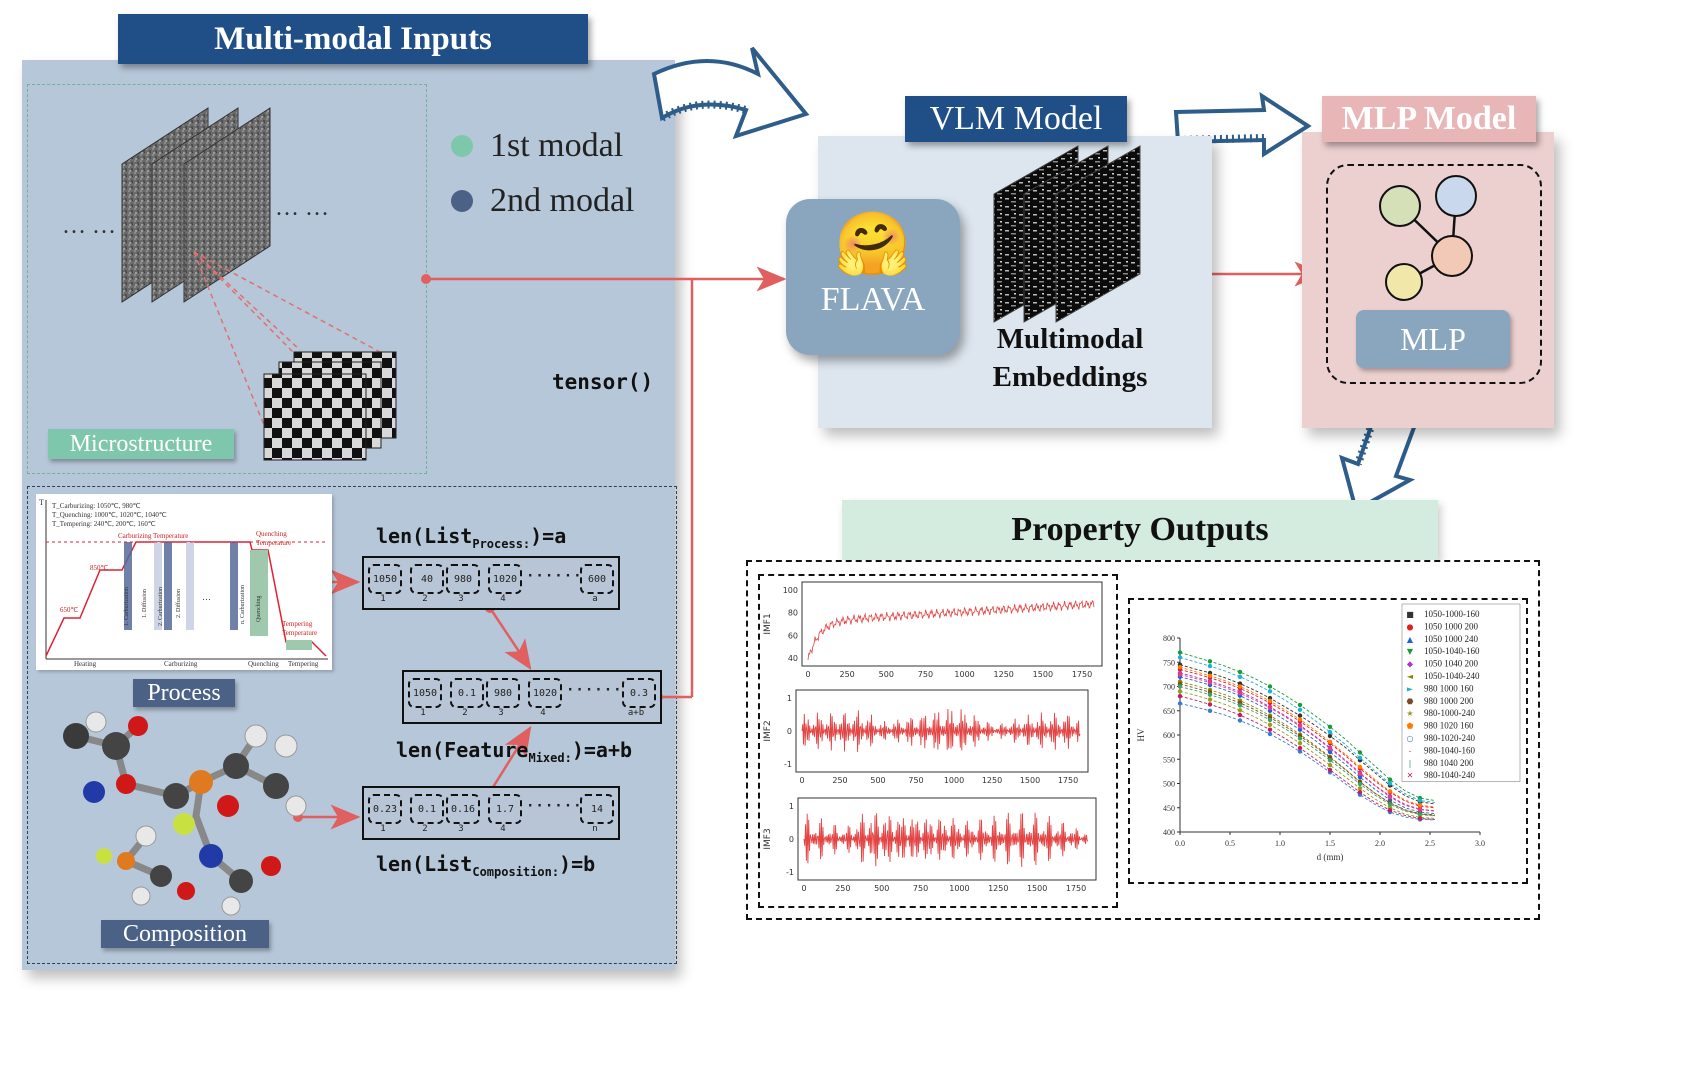 This screenshot has width=1689, height=1082. What do you see at coordinates (577, 864) in the screenshot?
I see `composition-list-suffix: )=b` at bounding box center [577, 864].